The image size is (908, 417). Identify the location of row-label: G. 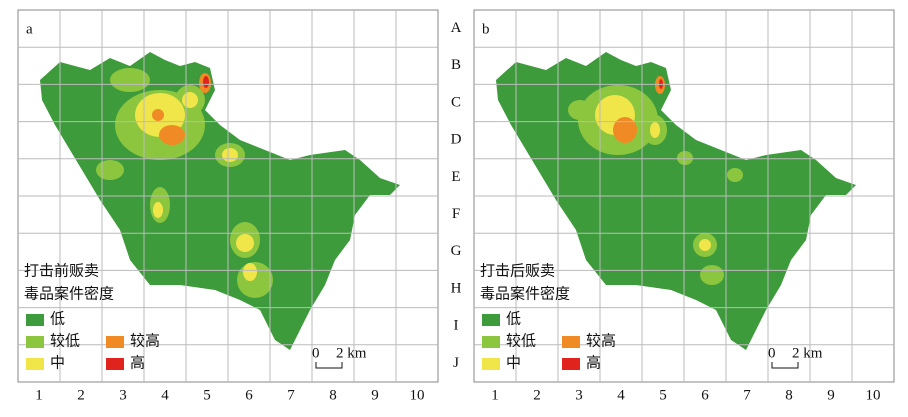
(456, 251).